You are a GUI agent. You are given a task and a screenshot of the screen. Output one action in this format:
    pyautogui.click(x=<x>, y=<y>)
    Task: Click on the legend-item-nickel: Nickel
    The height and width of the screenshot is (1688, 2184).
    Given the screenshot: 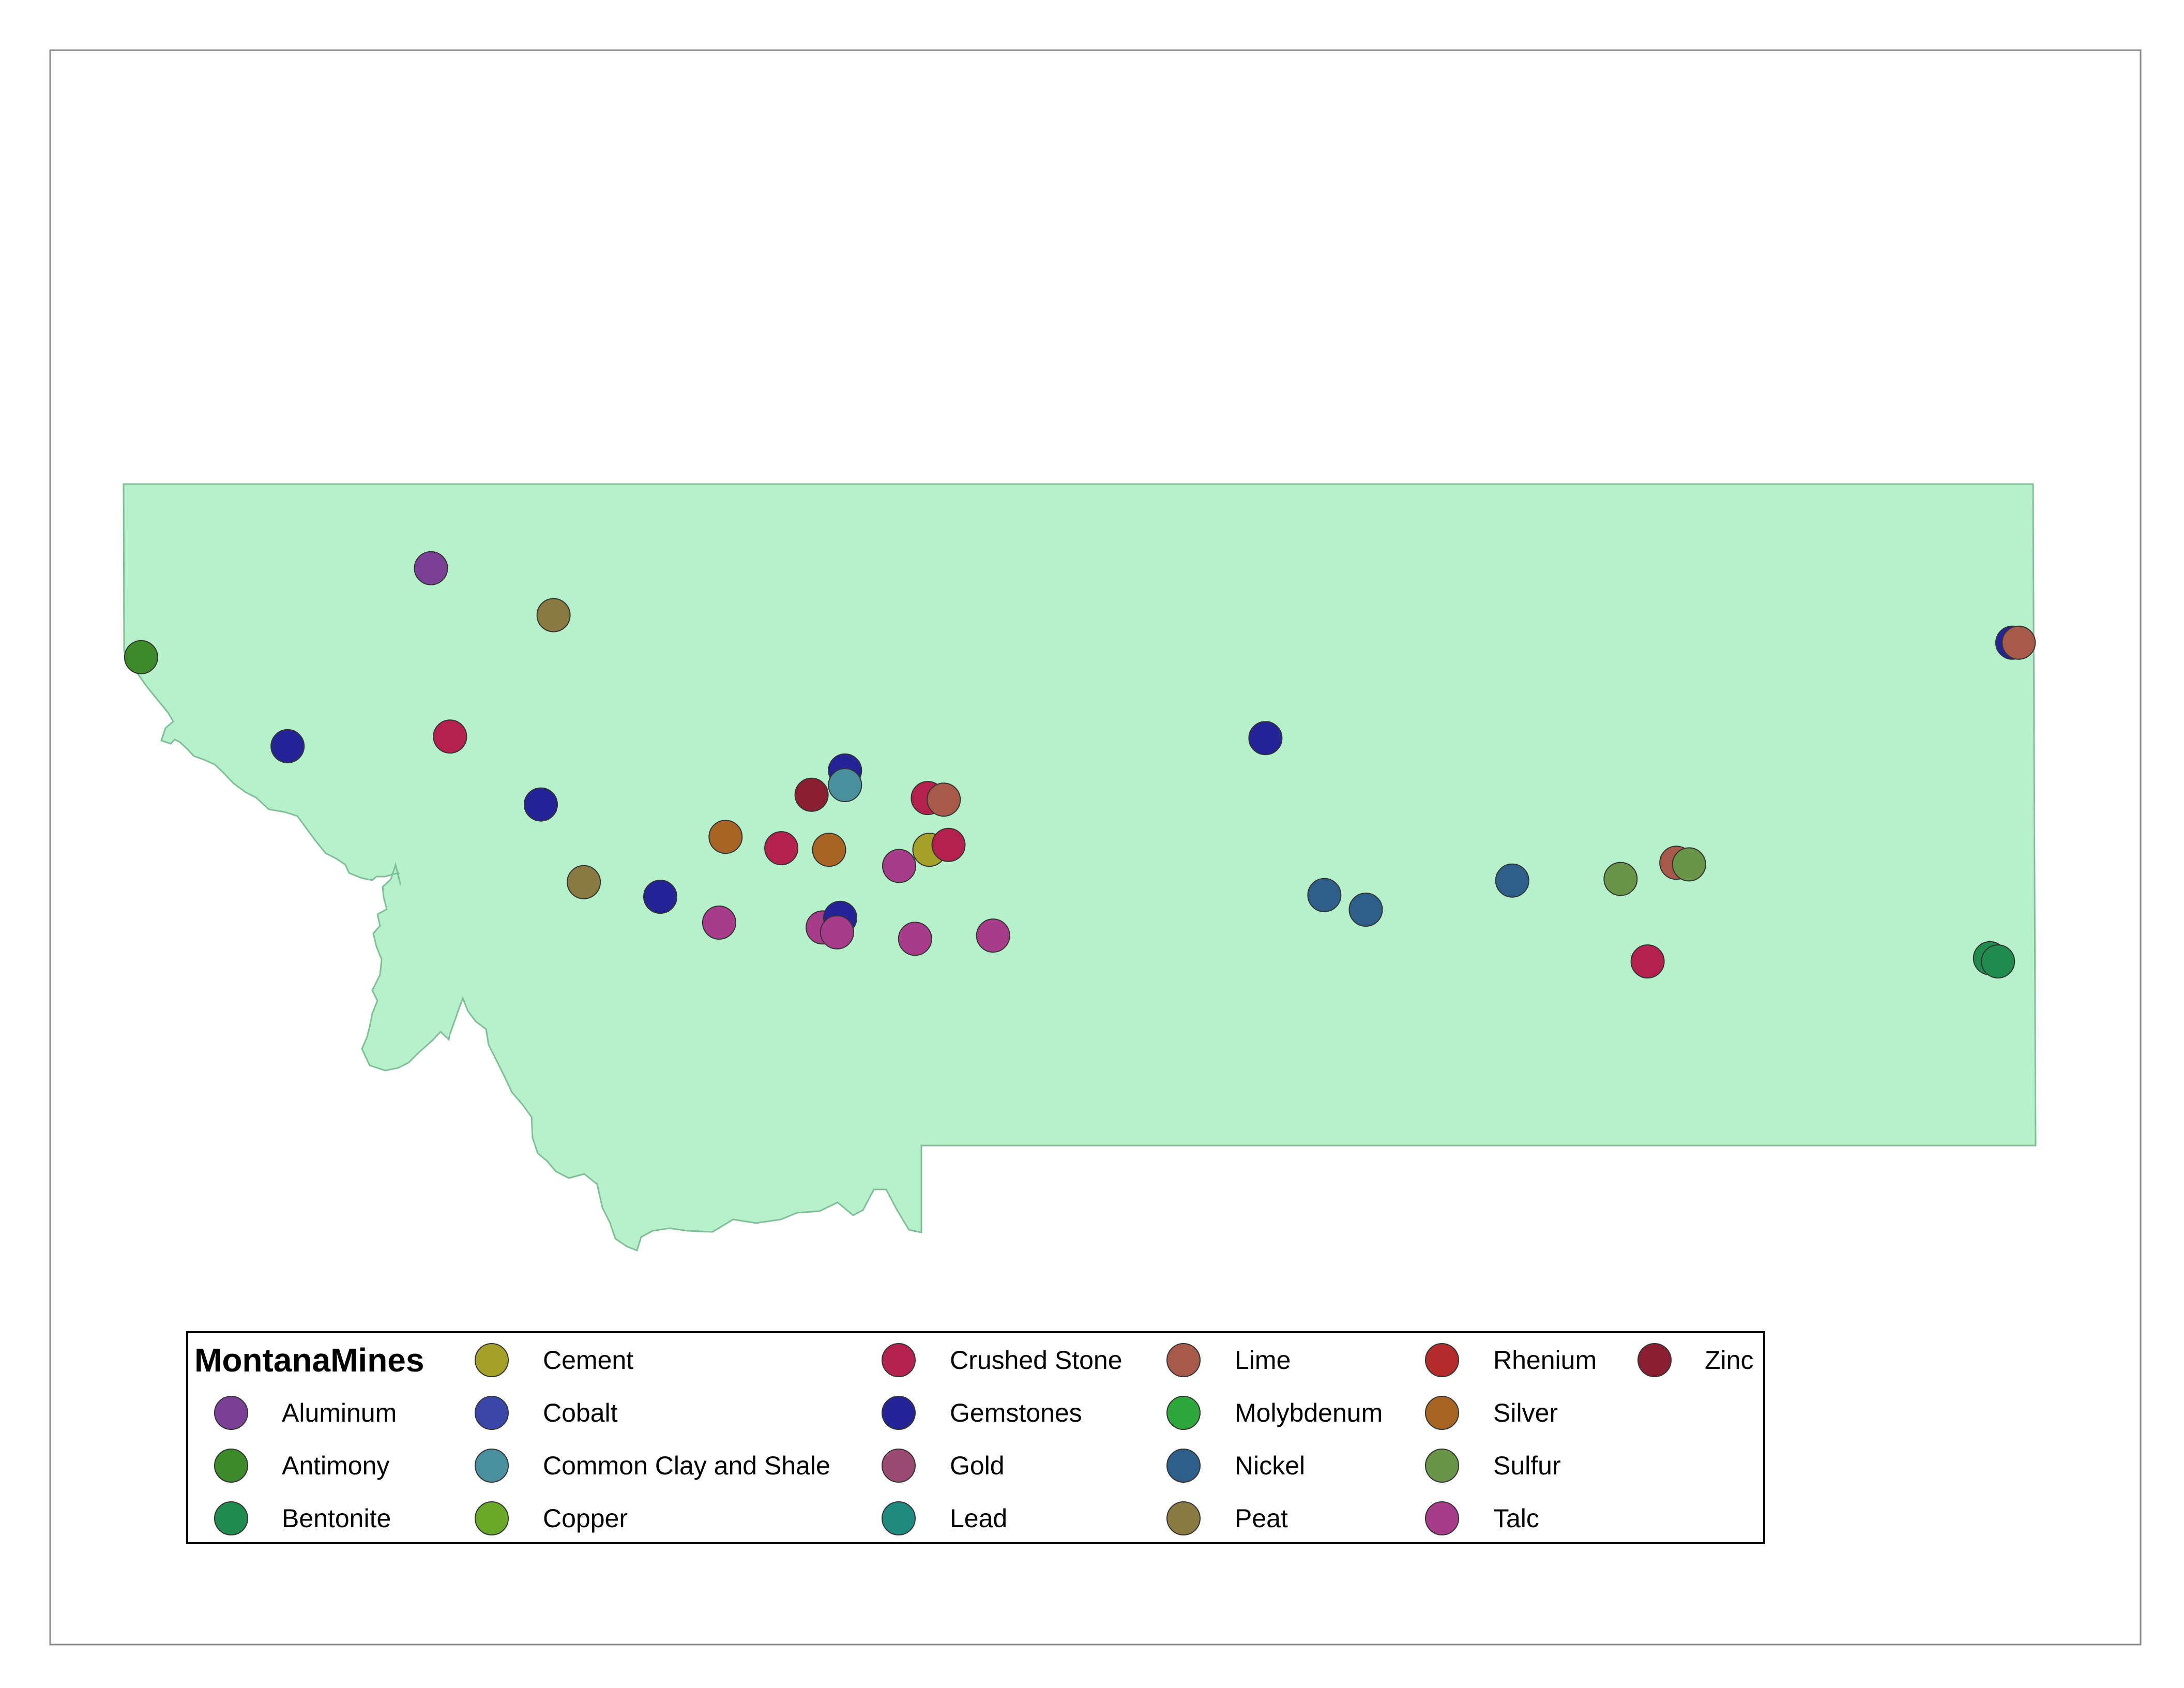 What is the action you would take?
    pyautogui.click(x=1235, y=1466)
    